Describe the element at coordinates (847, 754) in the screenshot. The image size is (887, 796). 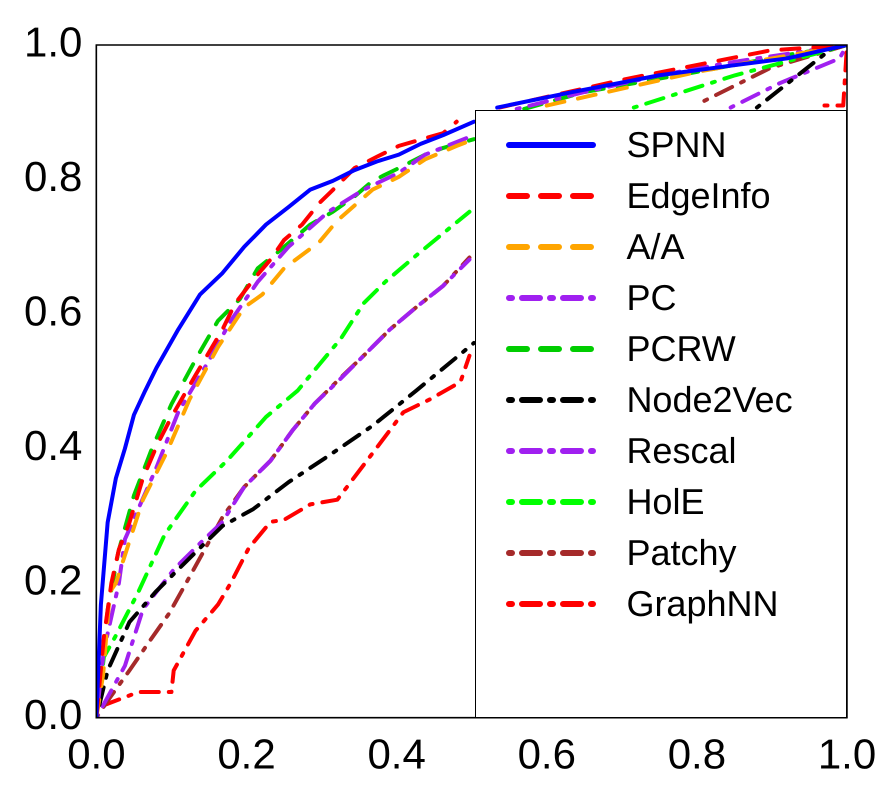
I see `x-tick-label: 1.0` at that location.